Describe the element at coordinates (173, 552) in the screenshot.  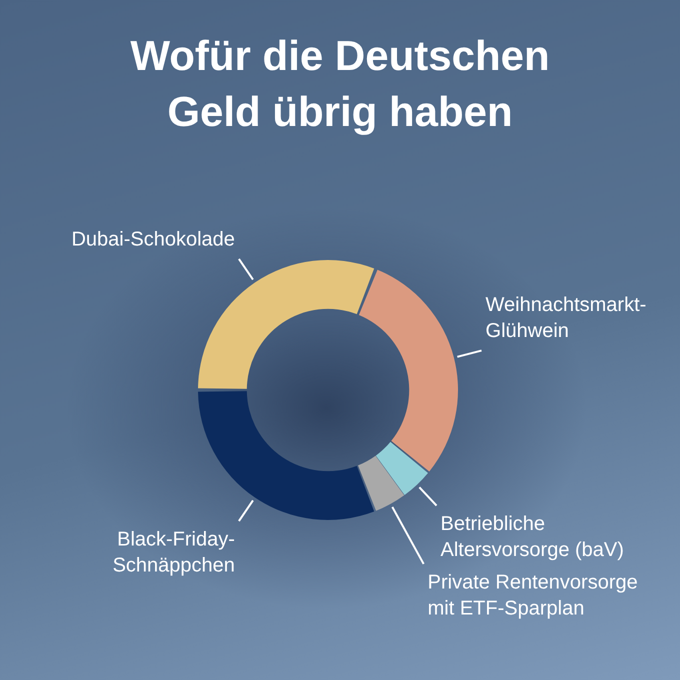
I see `slice-label: Black-Friday-Schnäppchen` at that location.